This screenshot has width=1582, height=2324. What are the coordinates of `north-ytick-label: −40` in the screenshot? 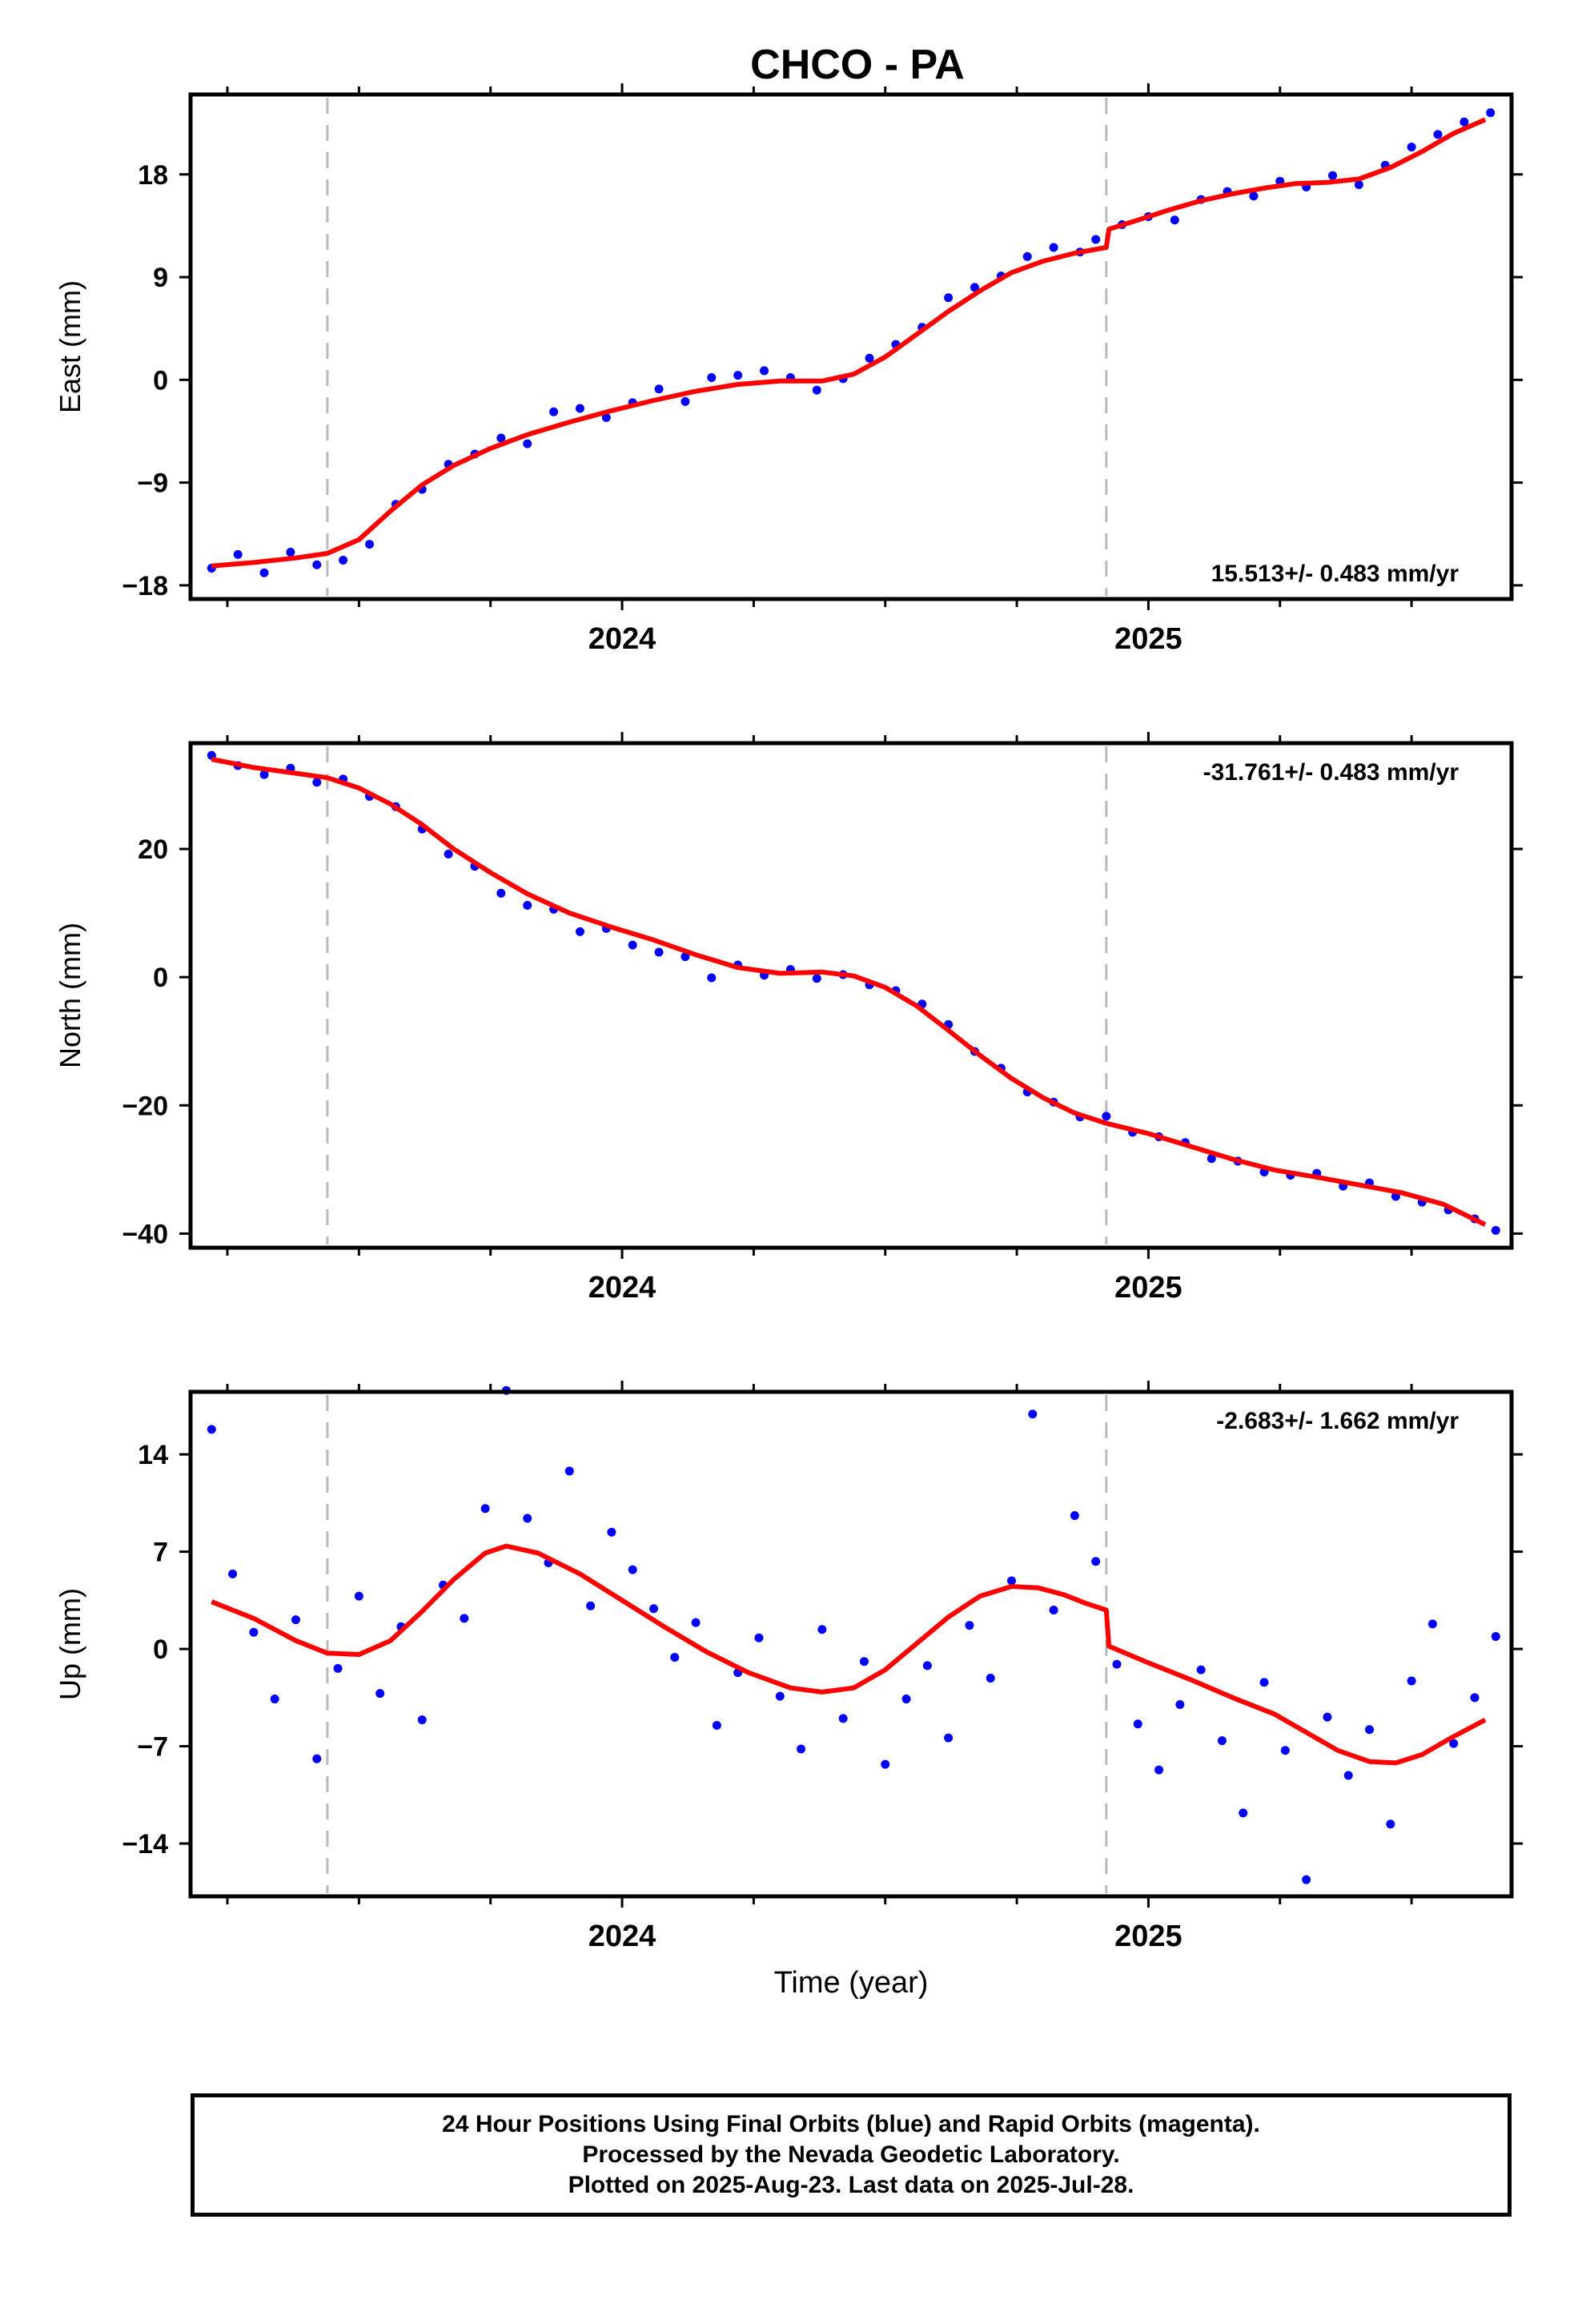 It's located at (145, 1234).